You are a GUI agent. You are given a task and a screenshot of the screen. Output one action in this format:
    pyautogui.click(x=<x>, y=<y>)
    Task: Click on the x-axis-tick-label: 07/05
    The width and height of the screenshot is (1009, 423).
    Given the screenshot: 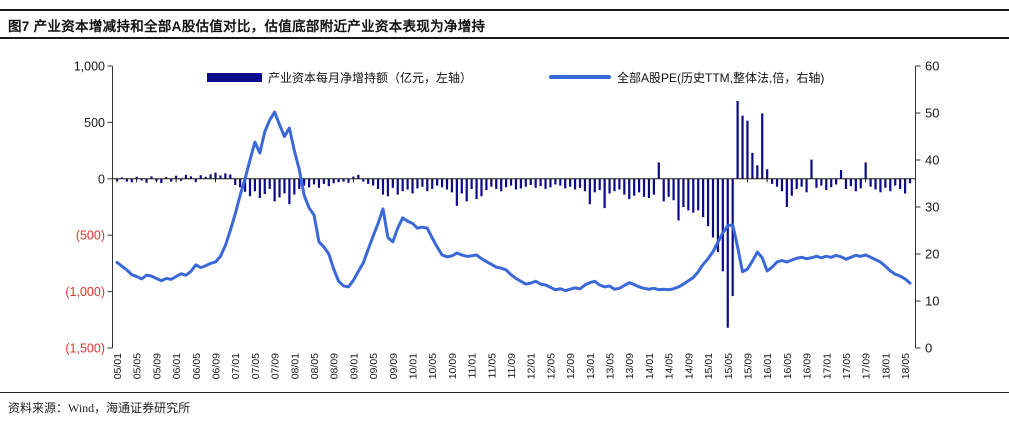 What is the action you would take?
    pyautogui.click(x=256, y=366)
    